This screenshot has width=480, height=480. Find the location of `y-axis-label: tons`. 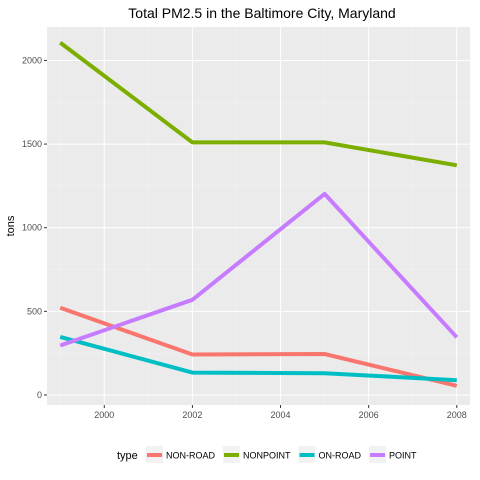

y-axis-label: tons is located at coordinates (11, 225).